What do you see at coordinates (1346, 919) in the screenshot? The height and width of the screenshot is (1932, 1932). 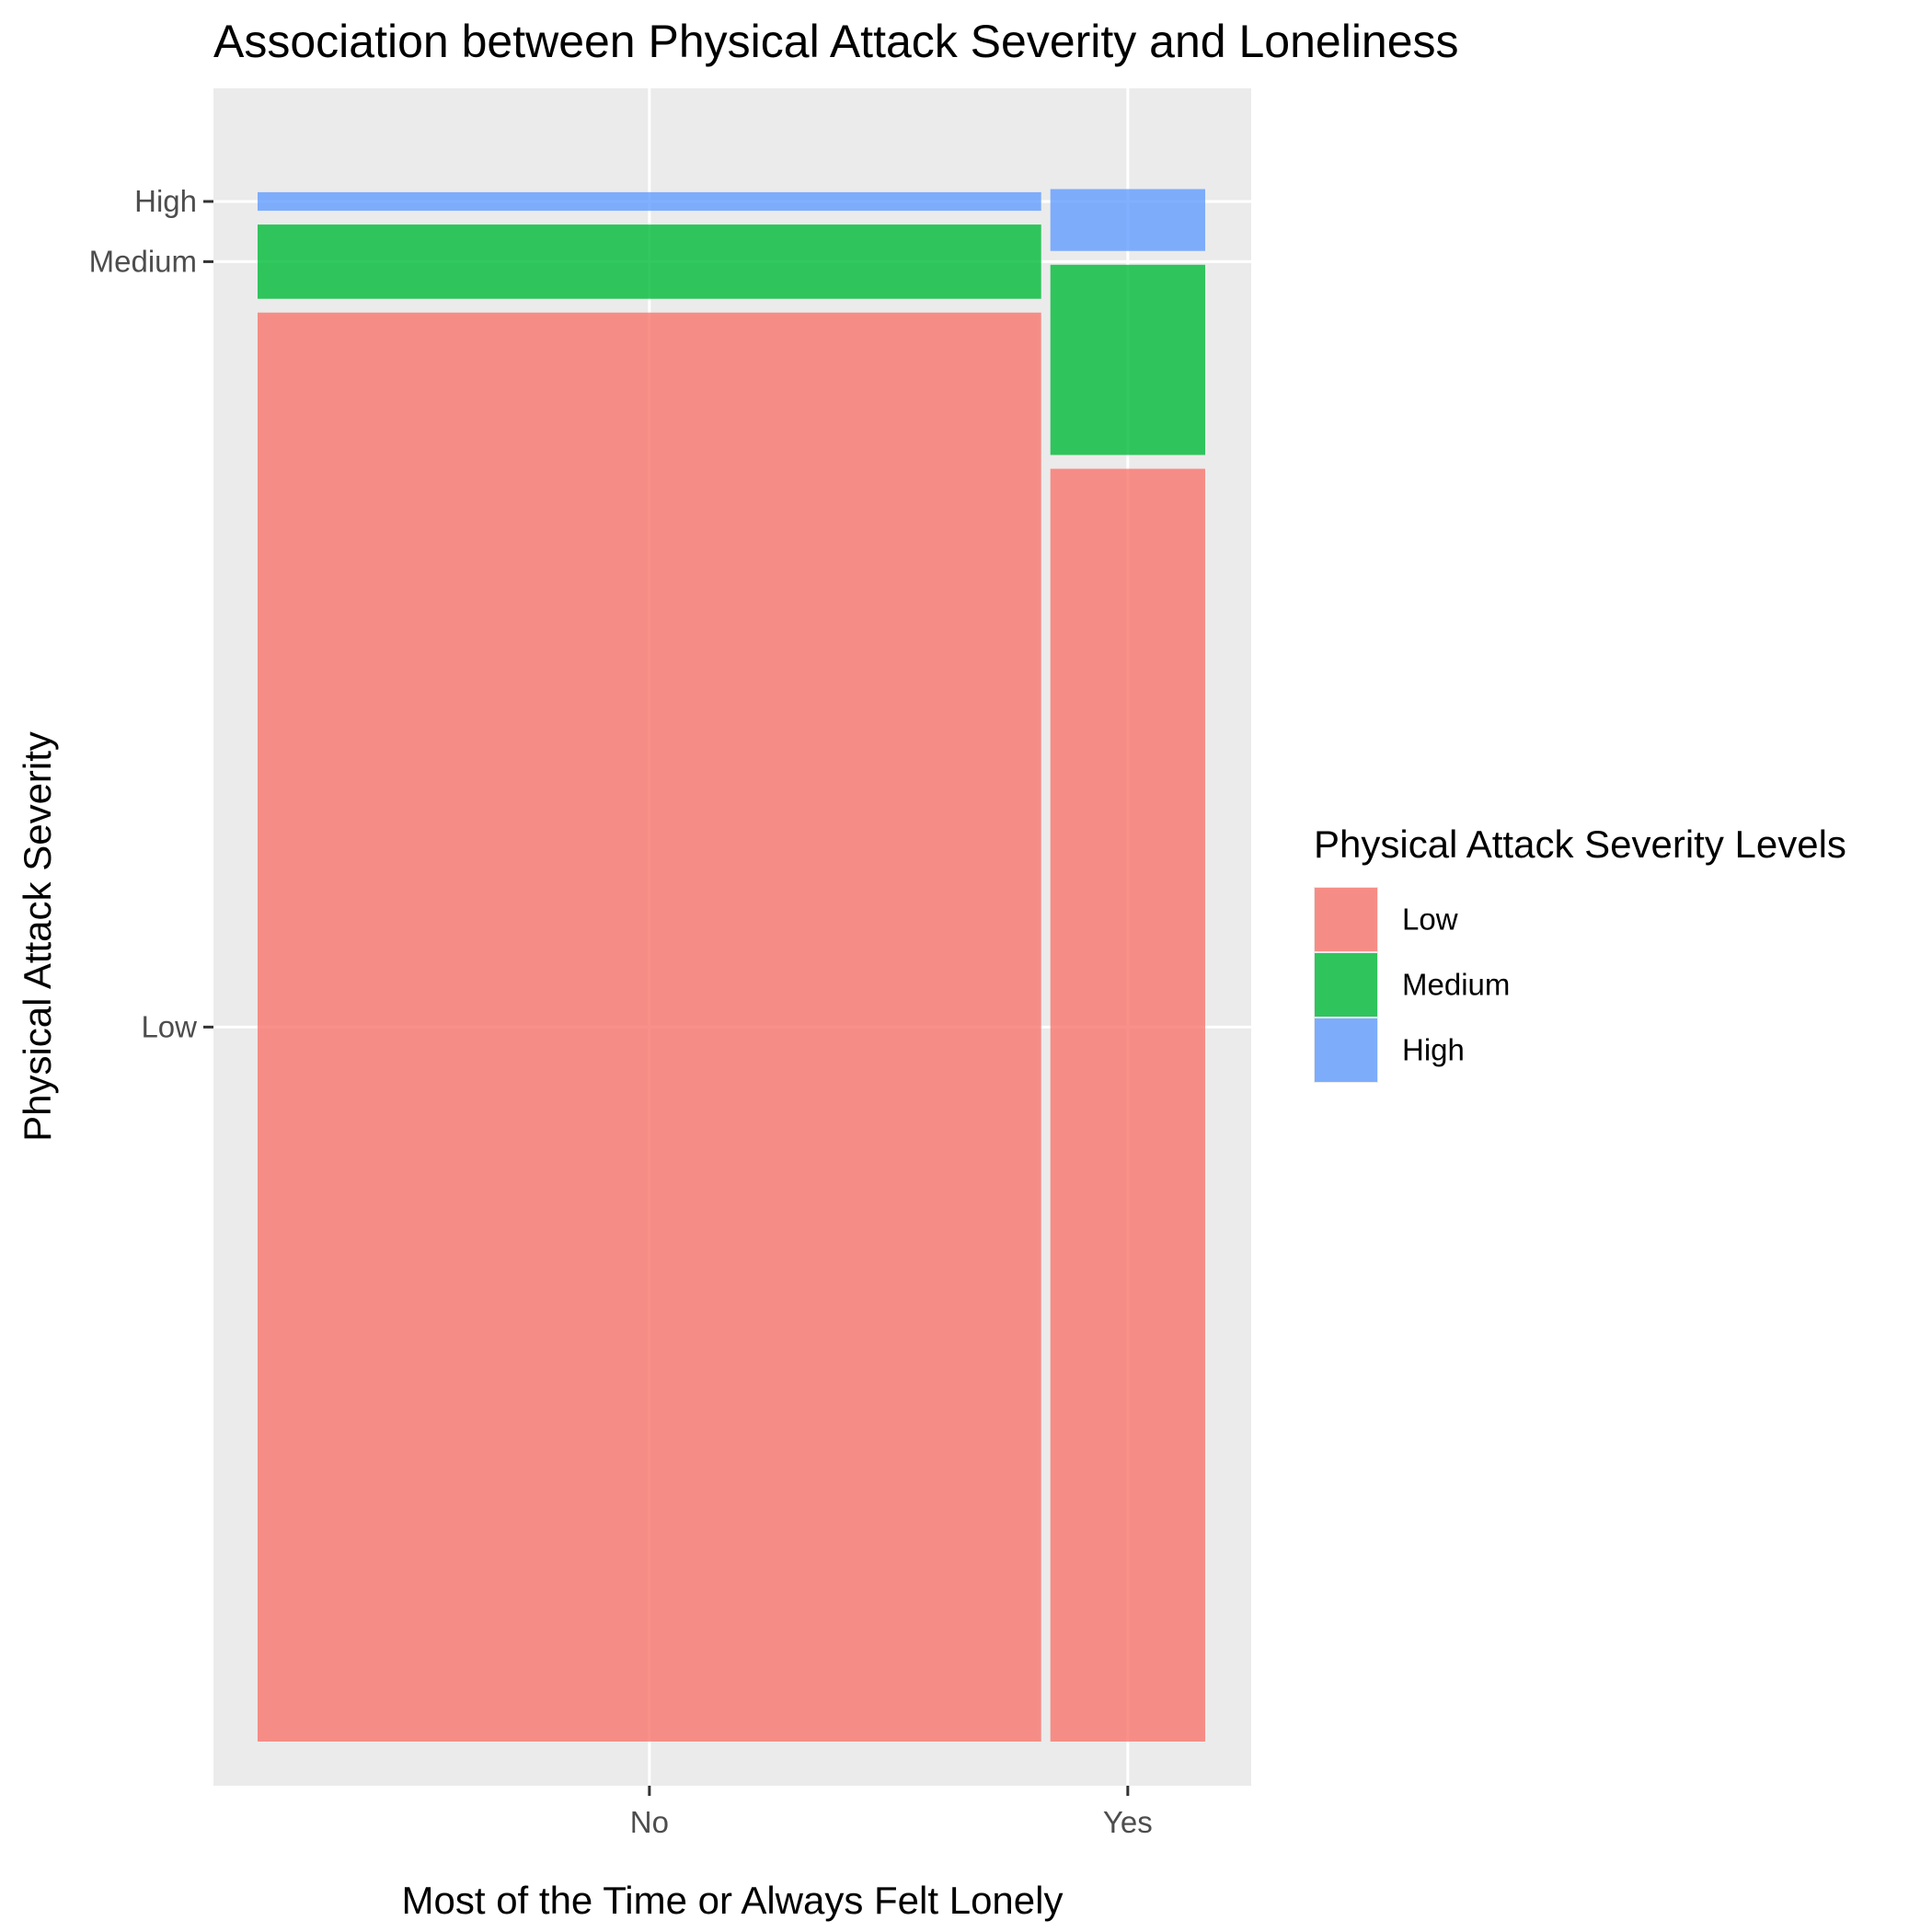 I see `legend-swatch-low` at bounding box center [1346, 919].